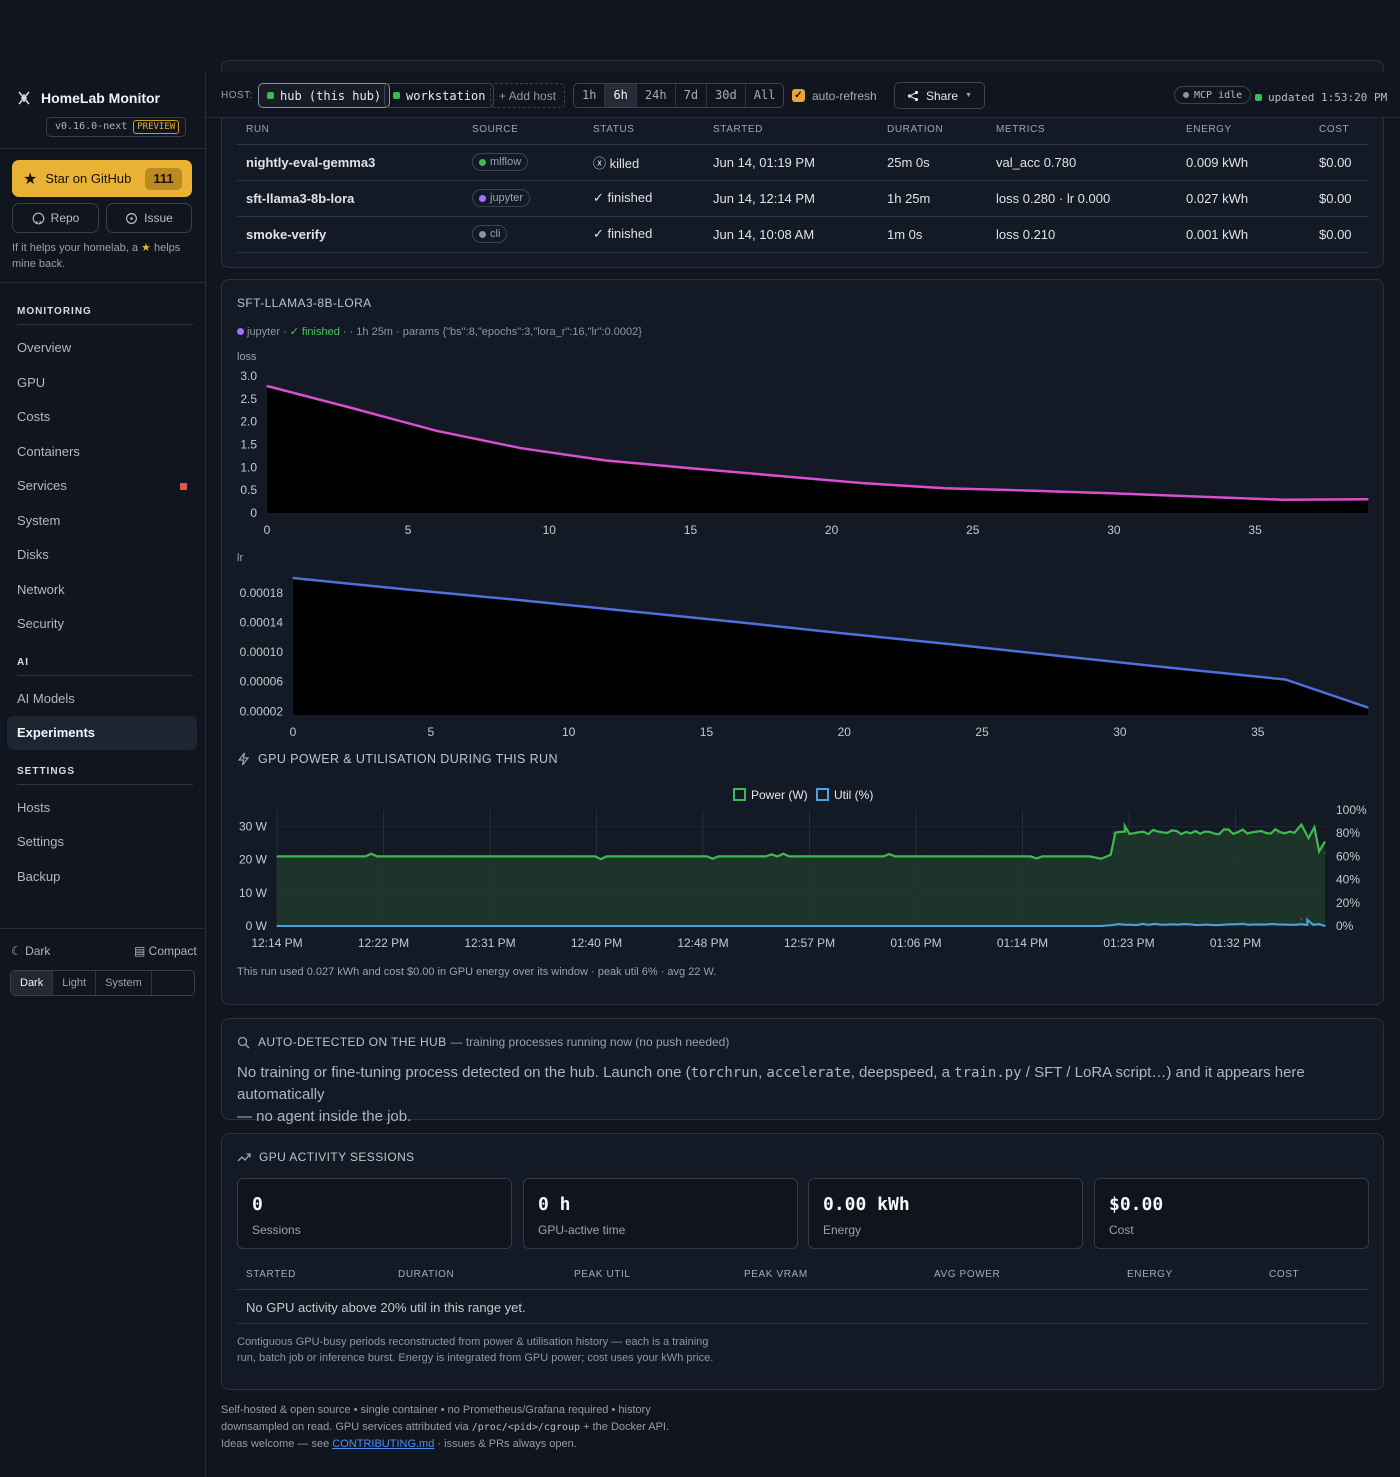 The image size is (1400, 1477). I want to click on nav-system: System, so click(39, 520).